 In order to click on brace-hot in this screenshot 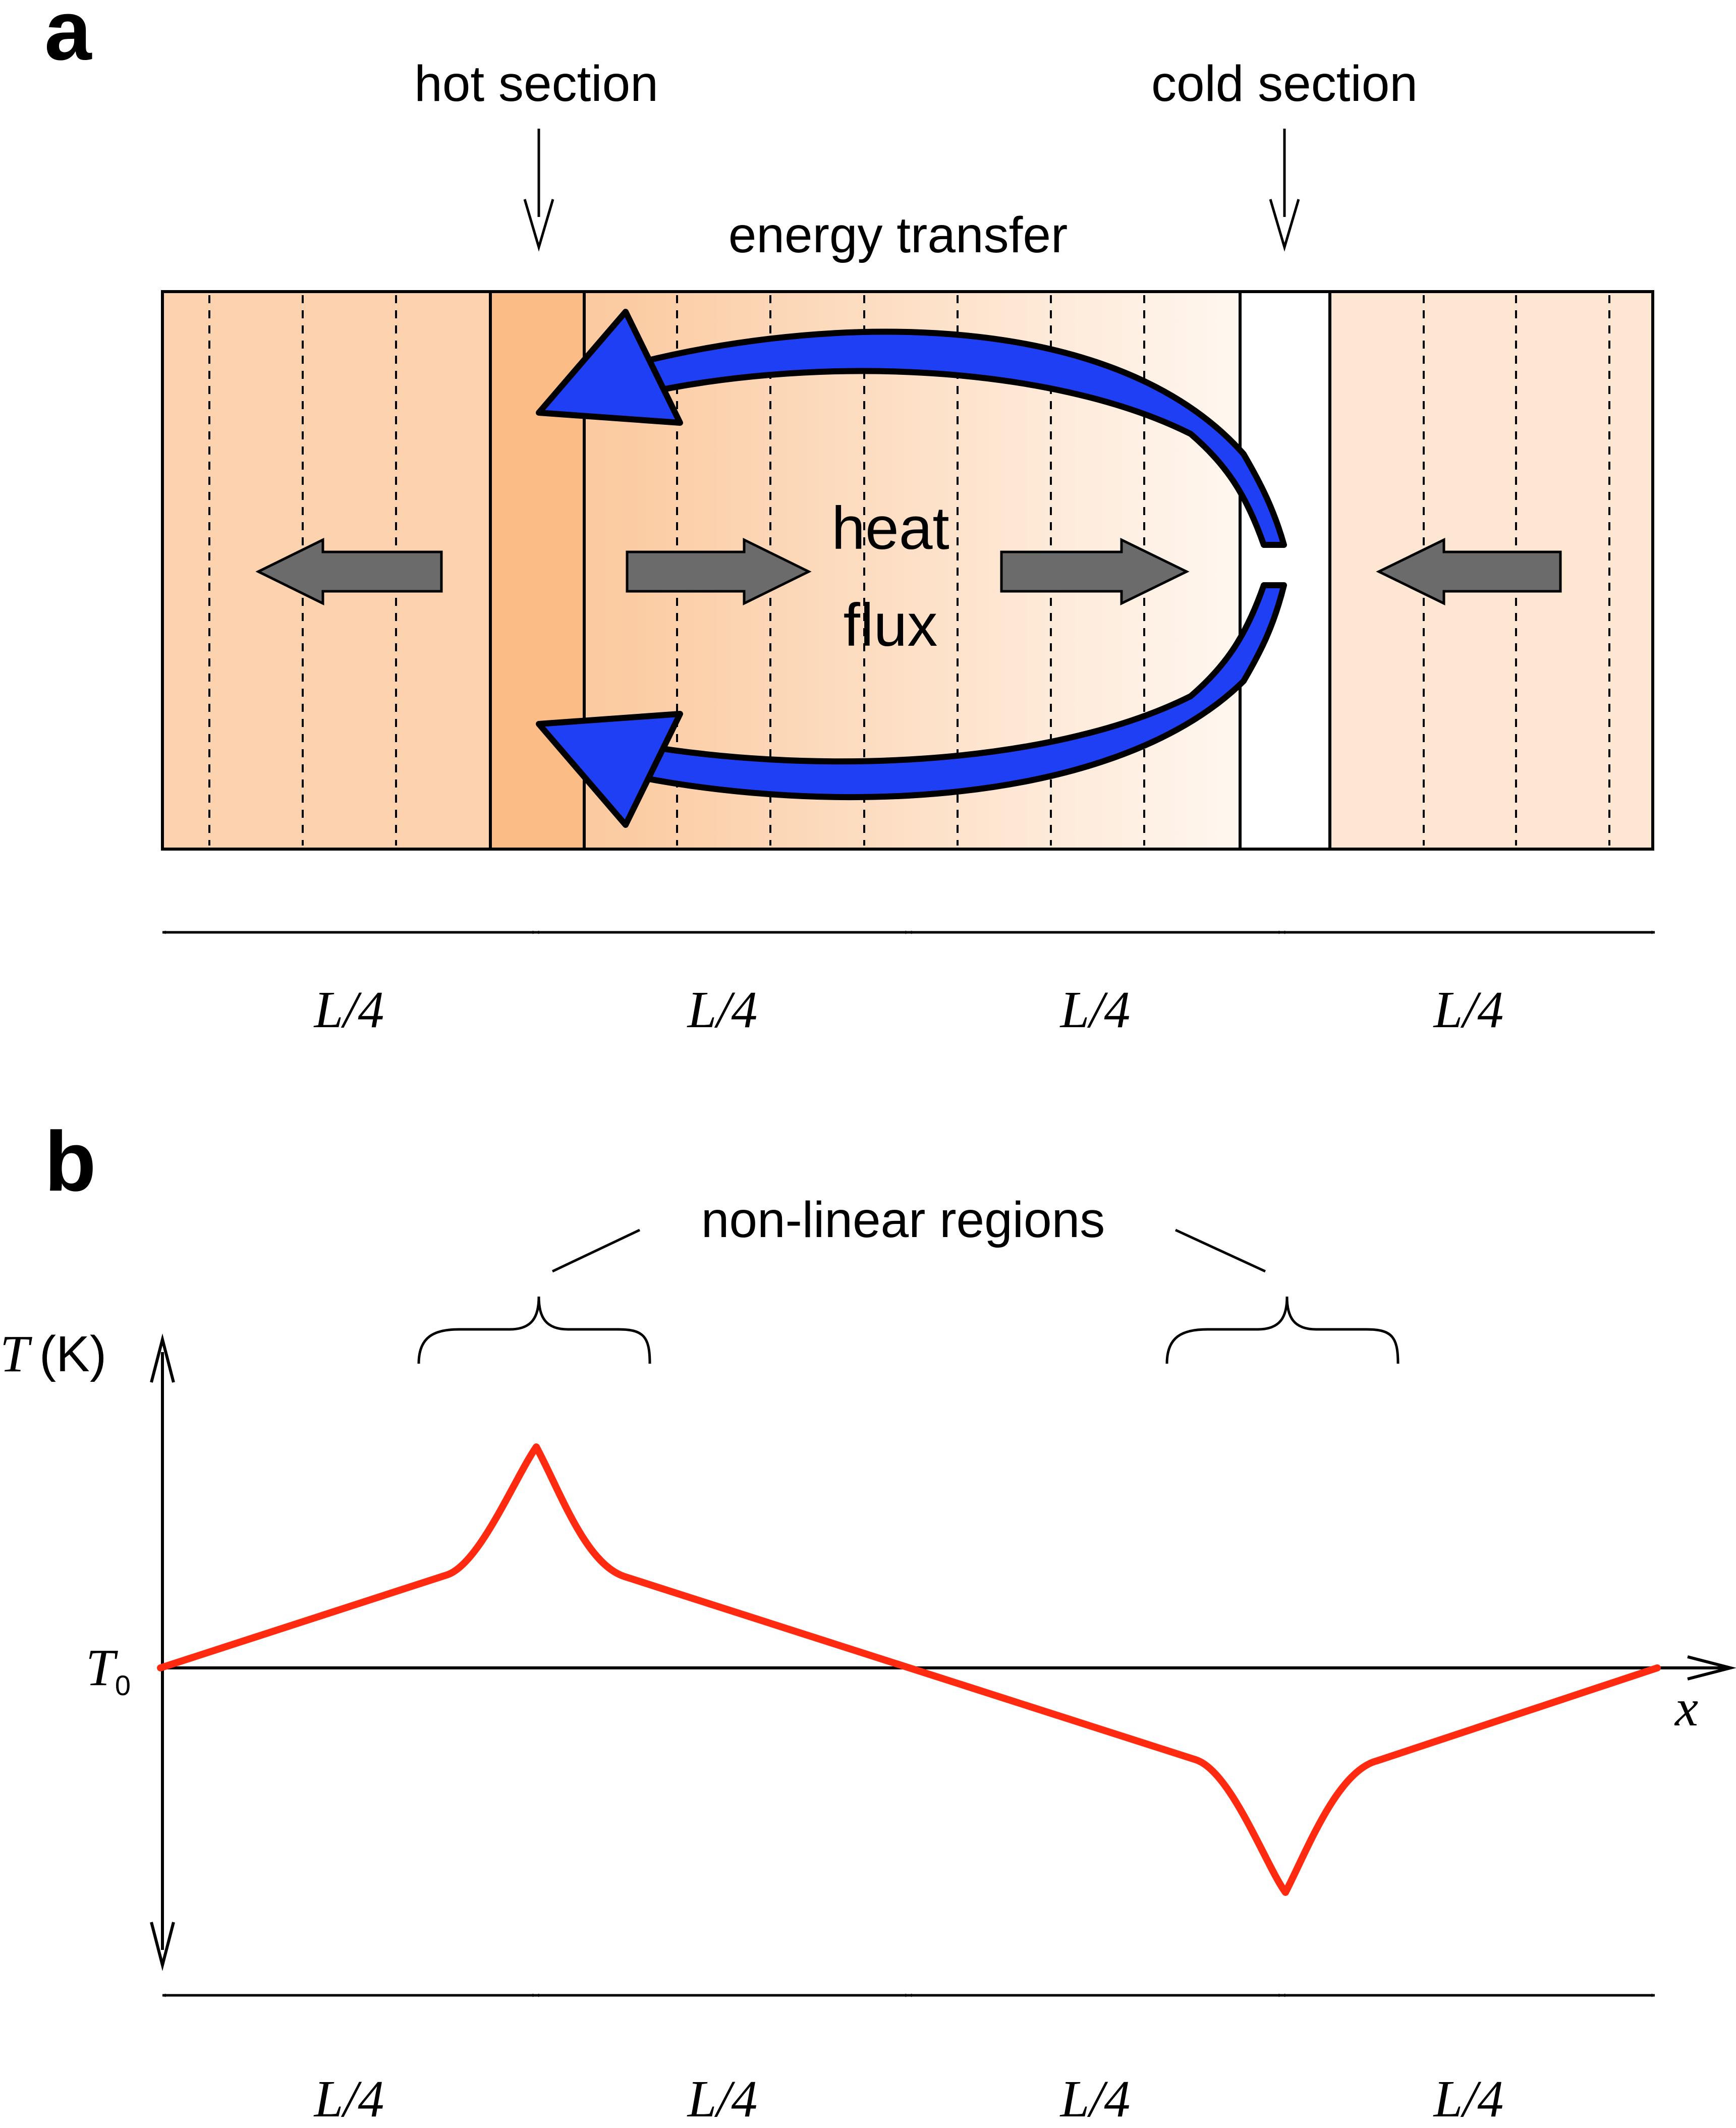, I will do `click(534, 1330)`.